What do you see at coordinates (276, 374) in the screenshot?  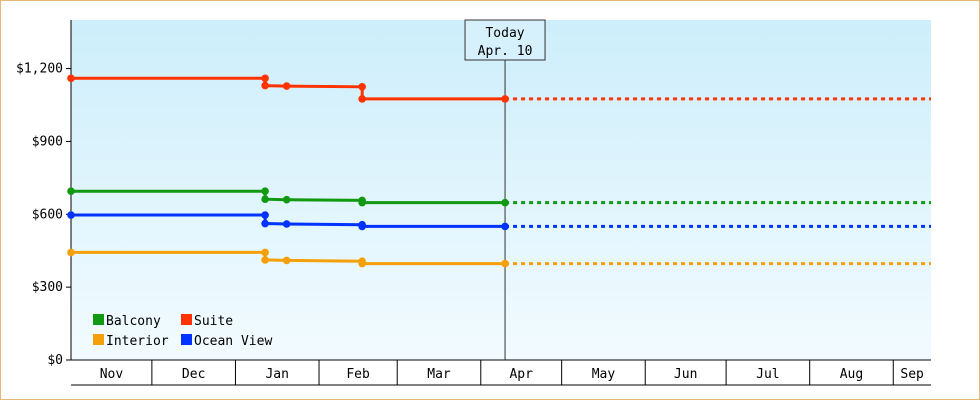 I see `month-label: Jan` at bounding box center [276, 374].